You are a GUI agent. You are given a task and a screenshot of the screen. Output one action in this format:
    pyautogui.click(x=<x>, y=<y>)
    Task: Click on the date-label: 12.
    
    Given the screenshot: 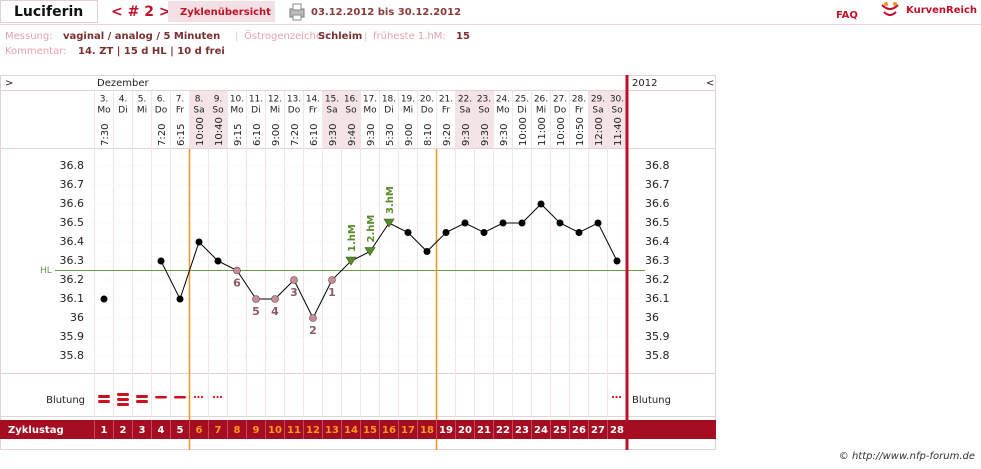 What is the action you would take?
    pyautogui.click(x=275, y=100)
    